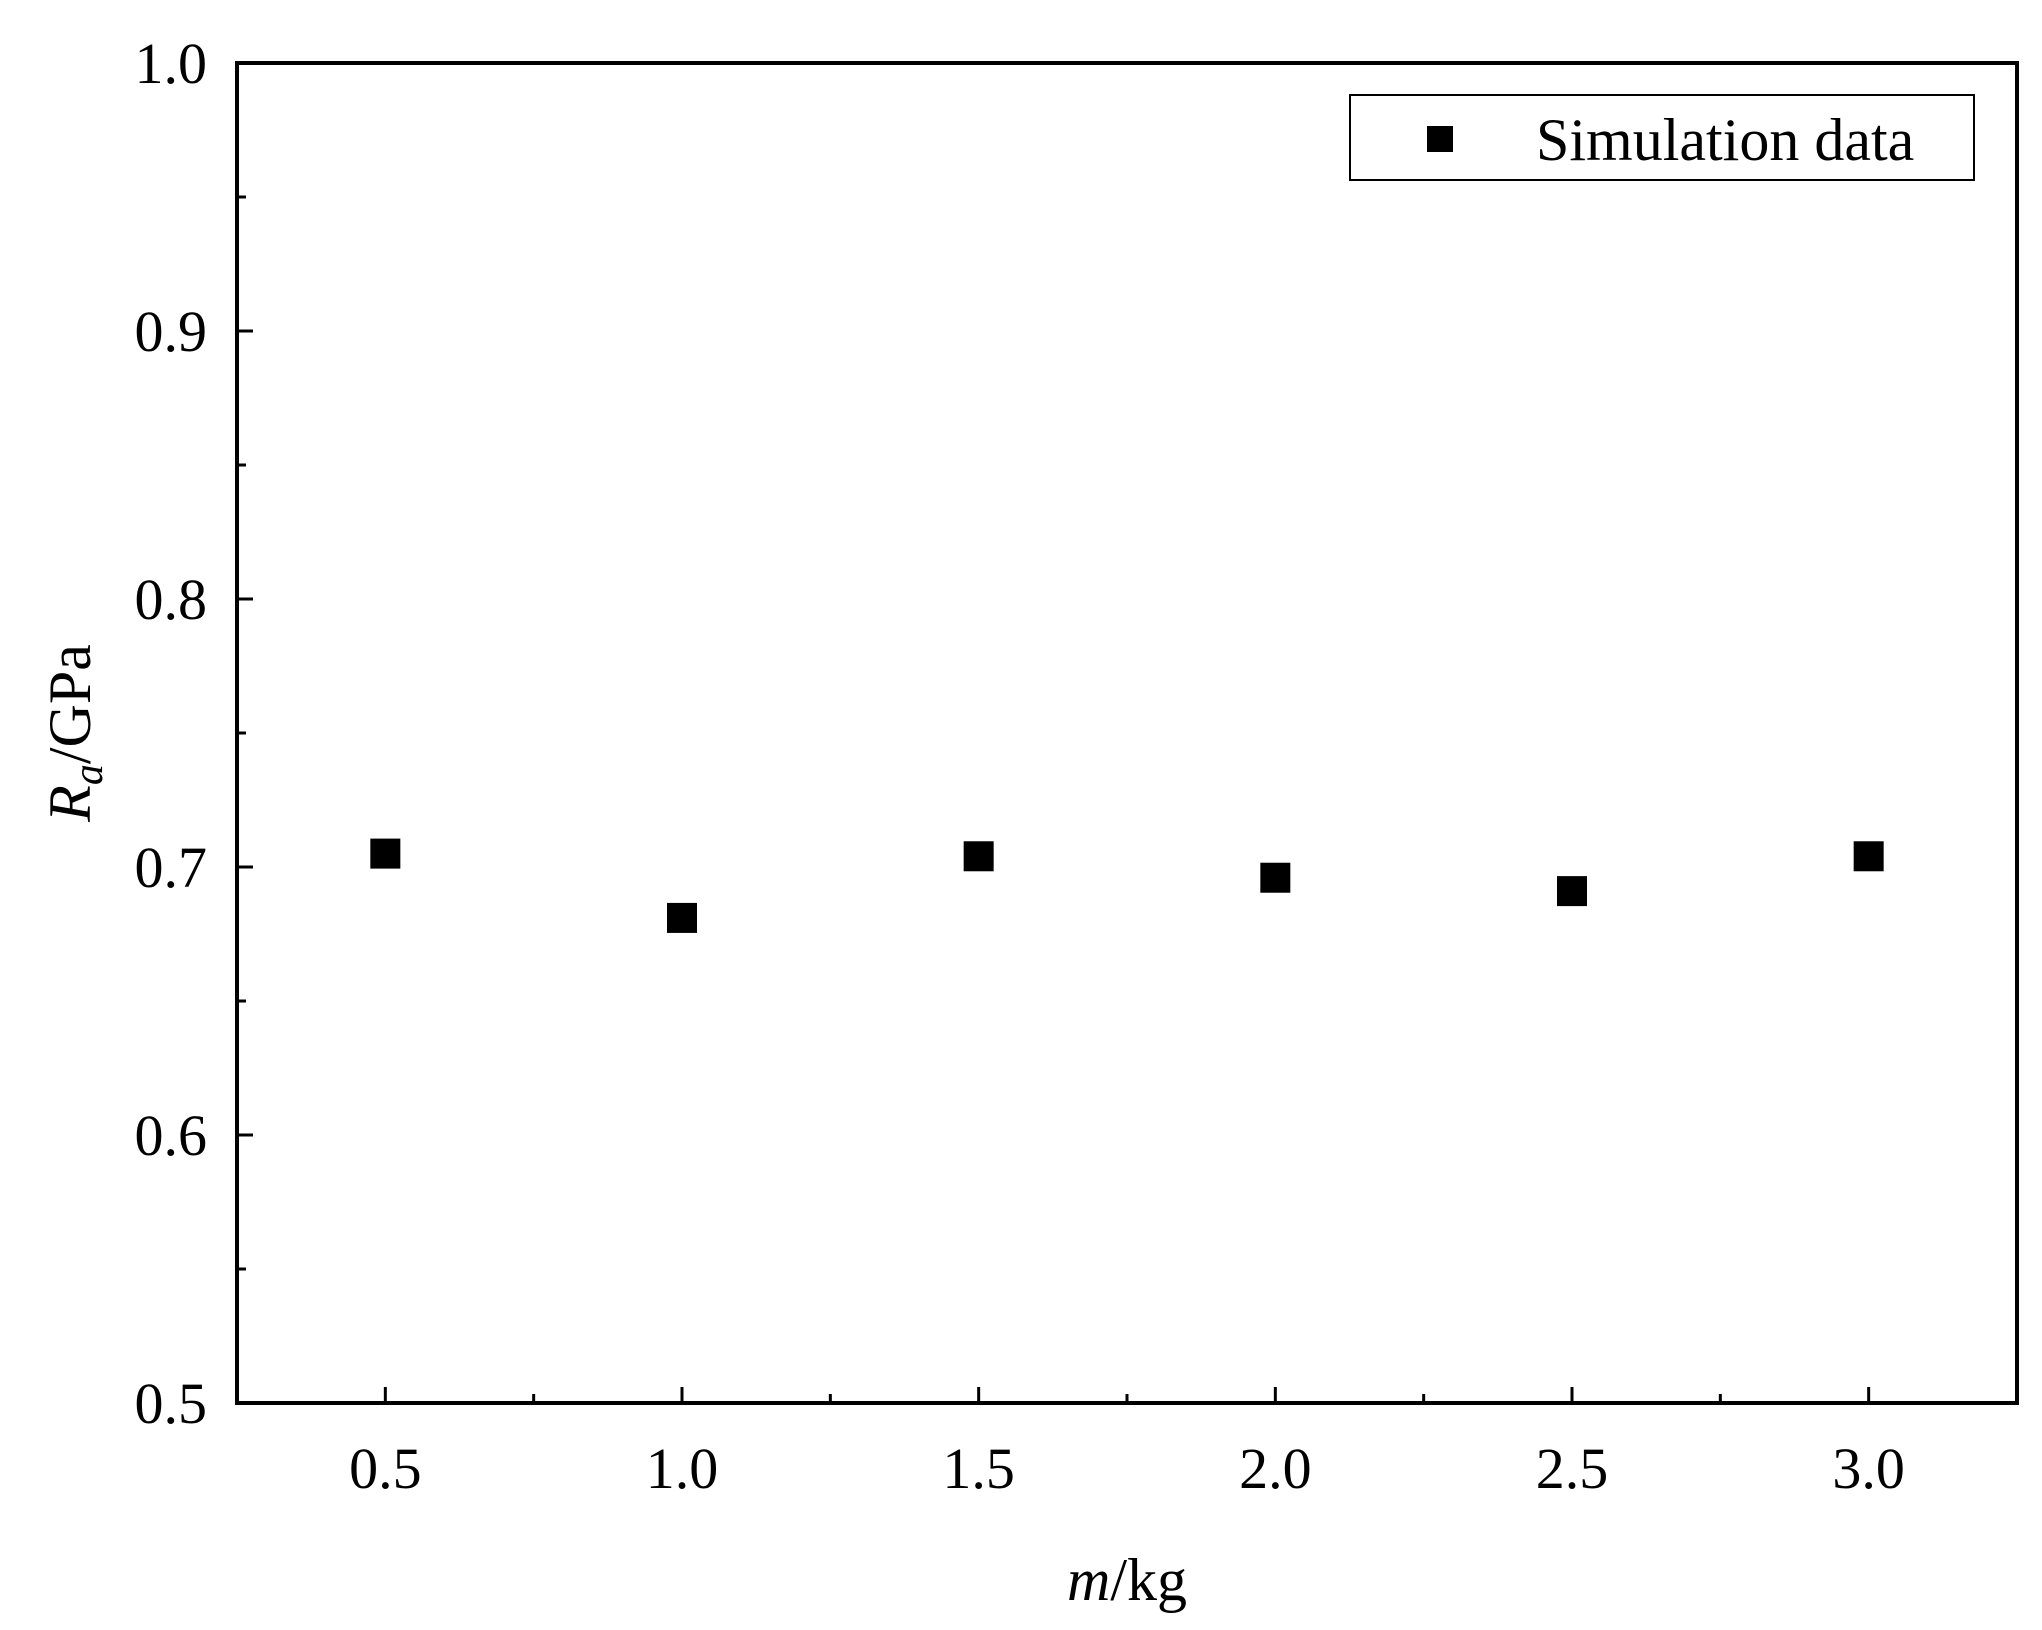  Describe the element at coordinates (682, 1468) in the screenshot. I see `x-tick-label: 1.0` at that location.